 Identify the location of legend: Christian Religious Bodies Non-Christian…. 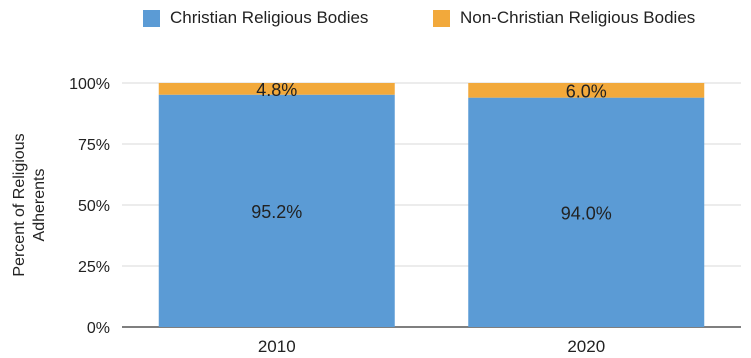
(375, 22).